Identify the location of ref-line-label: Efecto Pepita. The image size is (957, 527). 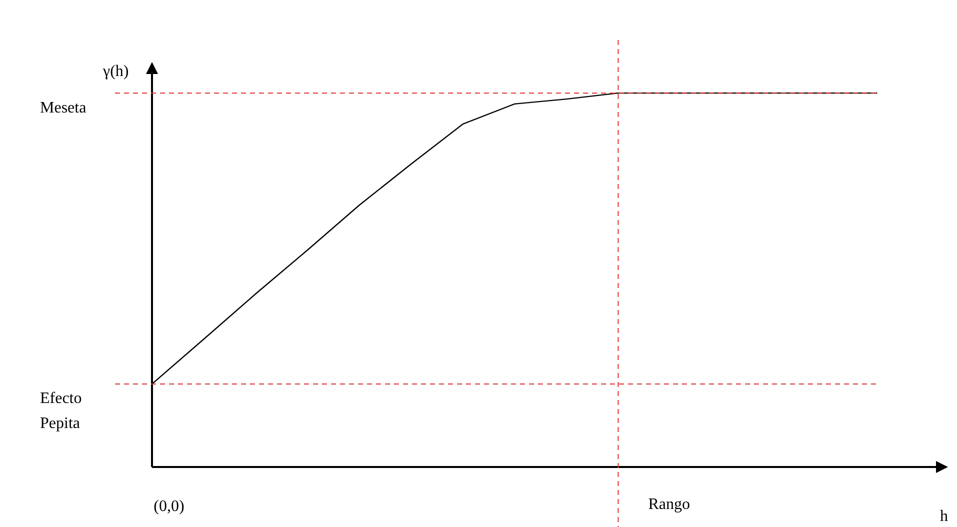
(61, 411).